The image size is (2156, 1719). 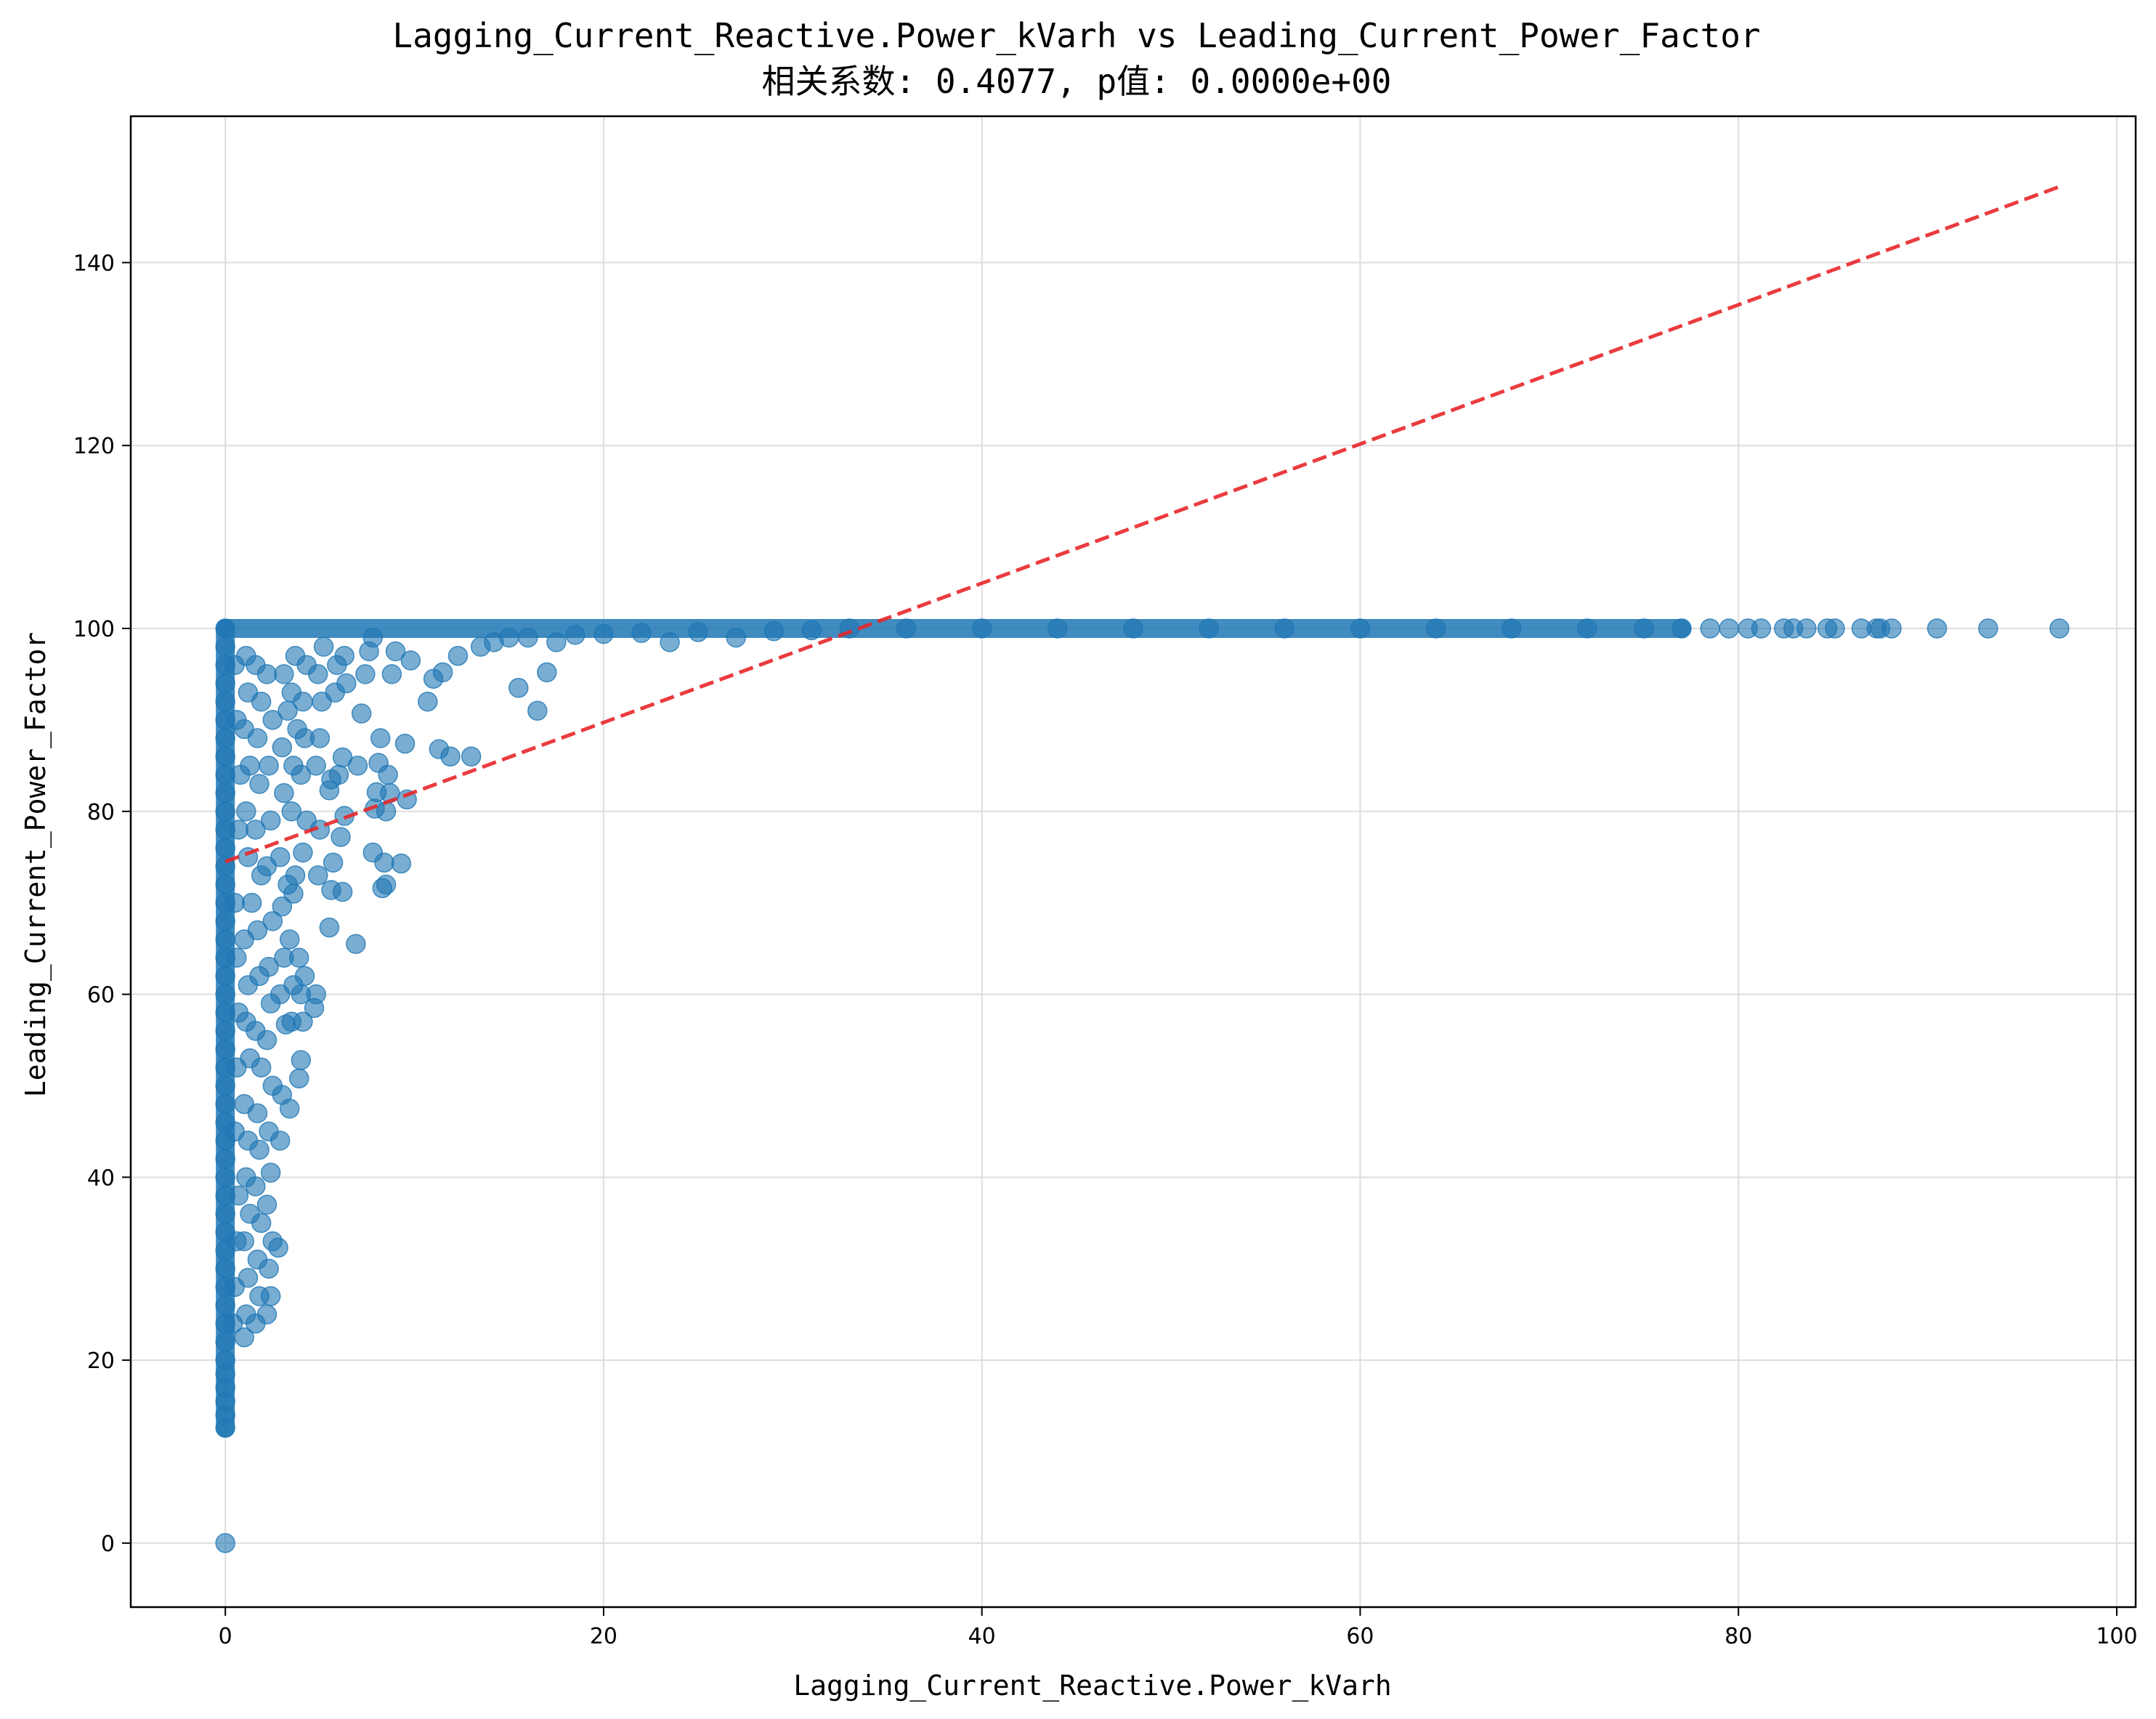 I want to click on x-axis-label: Lagging_Current_Reactive.Power_kVarh, so click(x=1092, y=1686).